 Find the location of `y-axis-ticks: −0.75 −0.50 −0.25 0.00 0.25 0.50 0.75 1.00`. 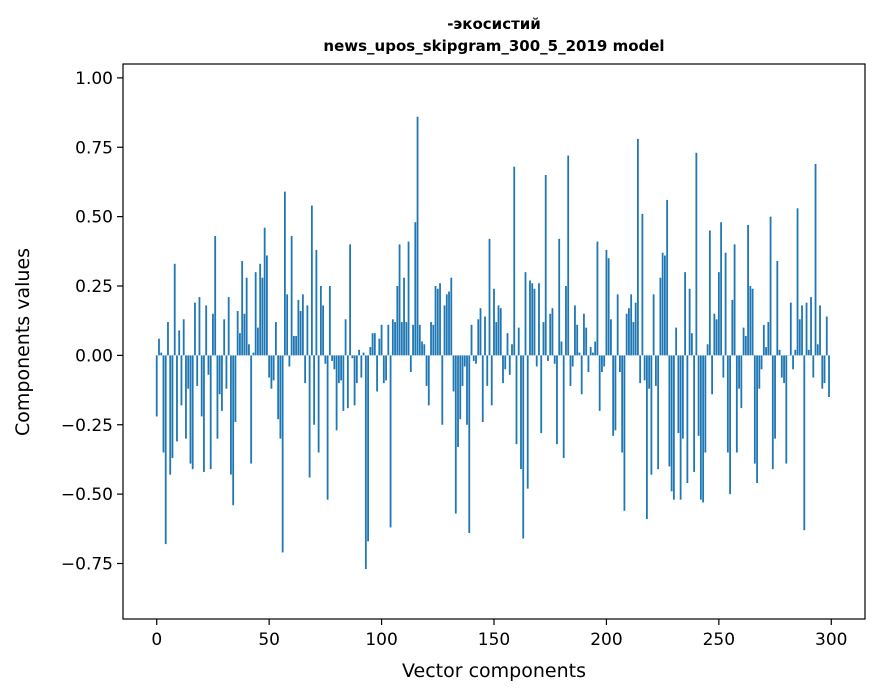

y-axis-ticks: −0.75 −0.50 −0.25 0.00 0.25 0.50 0.75 1.00 is located at coordinates (92, 322).